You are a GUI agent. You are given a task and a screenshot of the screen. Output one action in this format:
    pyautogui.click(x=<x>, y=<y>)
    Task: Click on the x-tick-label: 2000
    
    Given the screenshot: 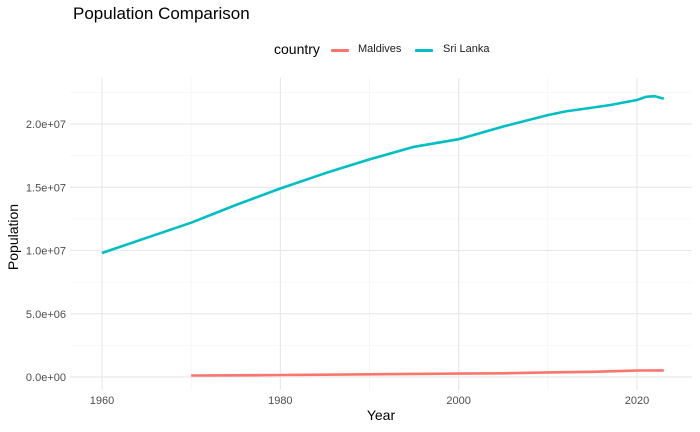 What is the action you would take?
    pyautogui.click(x=458, y=401)
    